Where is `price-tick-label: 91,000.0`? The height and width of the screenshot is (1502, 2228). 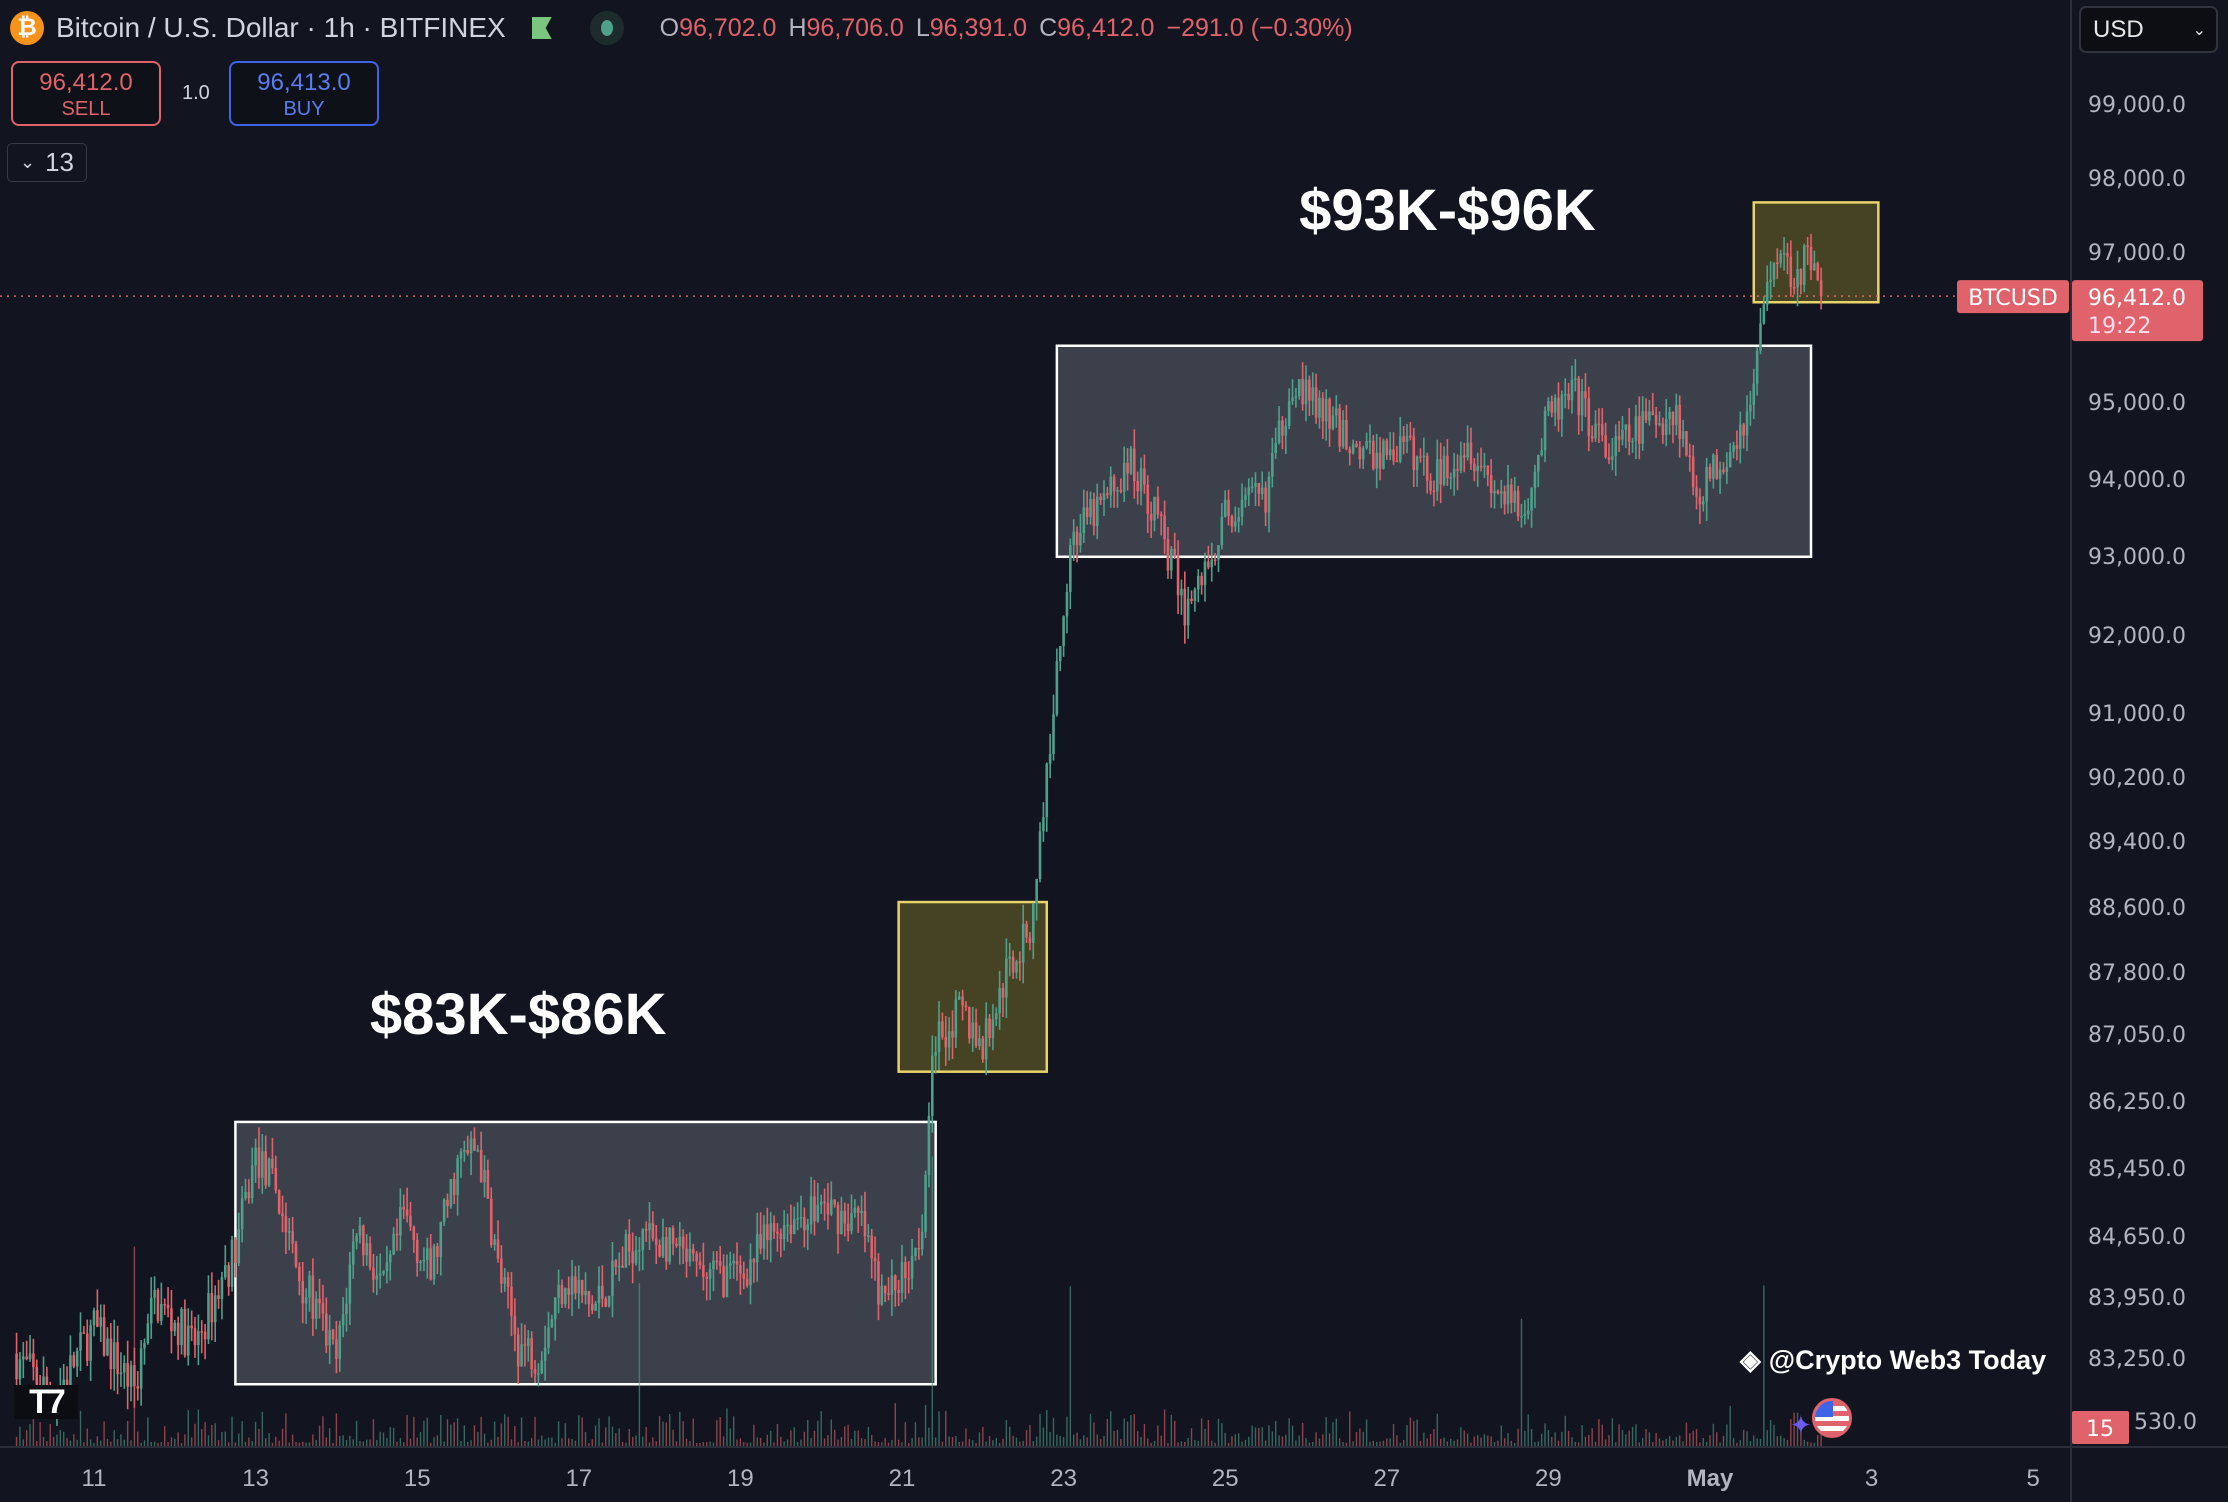 price-tick-label: 91,000.0 is located at coordinates (2137, 714).